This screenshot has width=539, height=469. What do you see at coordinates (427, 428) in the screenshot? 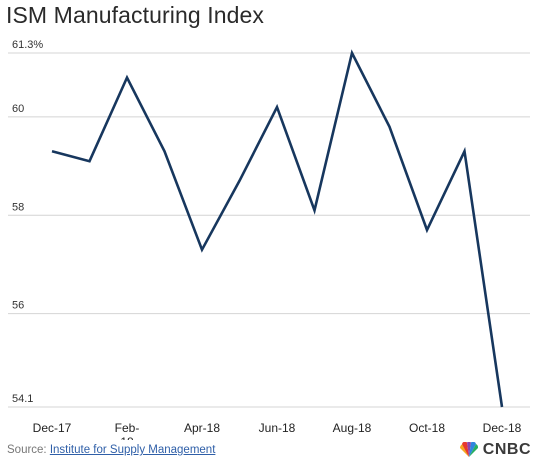
I see `x-tick-label: Oct-18` at bounding box center [427, 428].